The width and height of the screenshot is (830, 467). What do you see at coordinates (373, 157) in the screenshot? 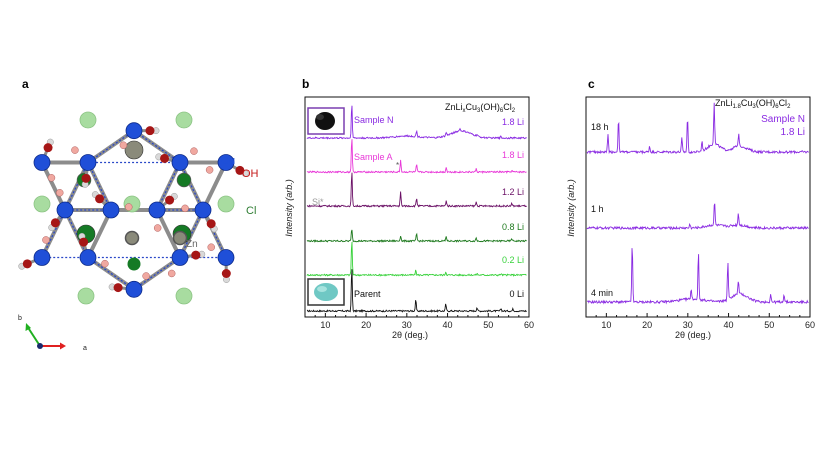
I see `b-name-label-4: Sample A` at bounding box center [373, 157].